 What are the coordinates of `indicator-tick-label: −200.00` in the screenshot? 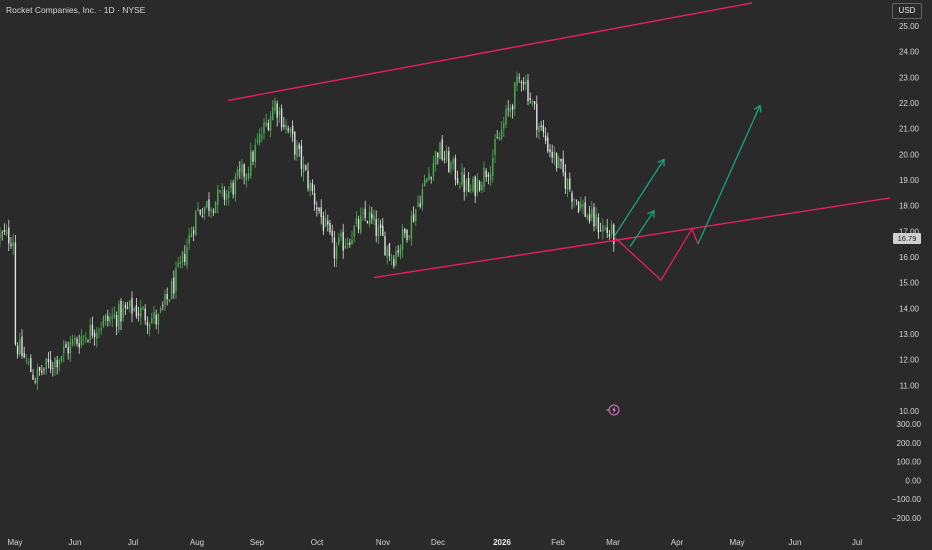 It's located at (907, 518).